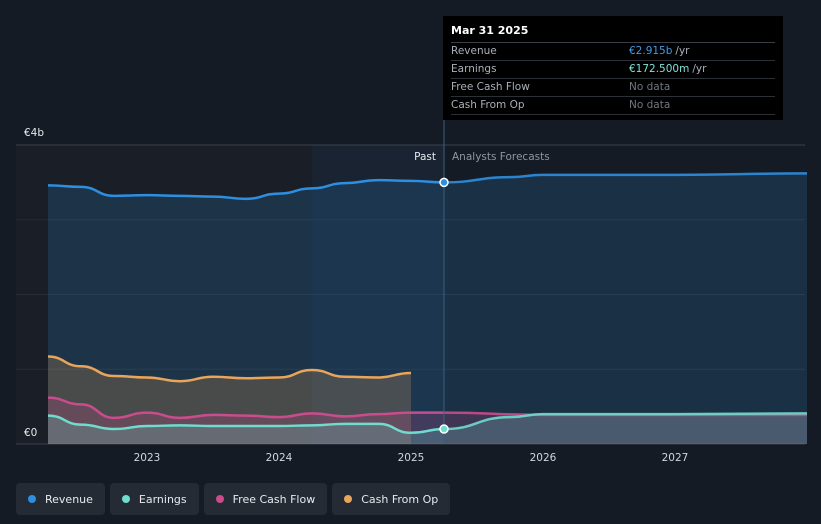 This screenshot has width=821, height=524. I want to click on legend-item-earnings: Earnings, so click(154, 499).